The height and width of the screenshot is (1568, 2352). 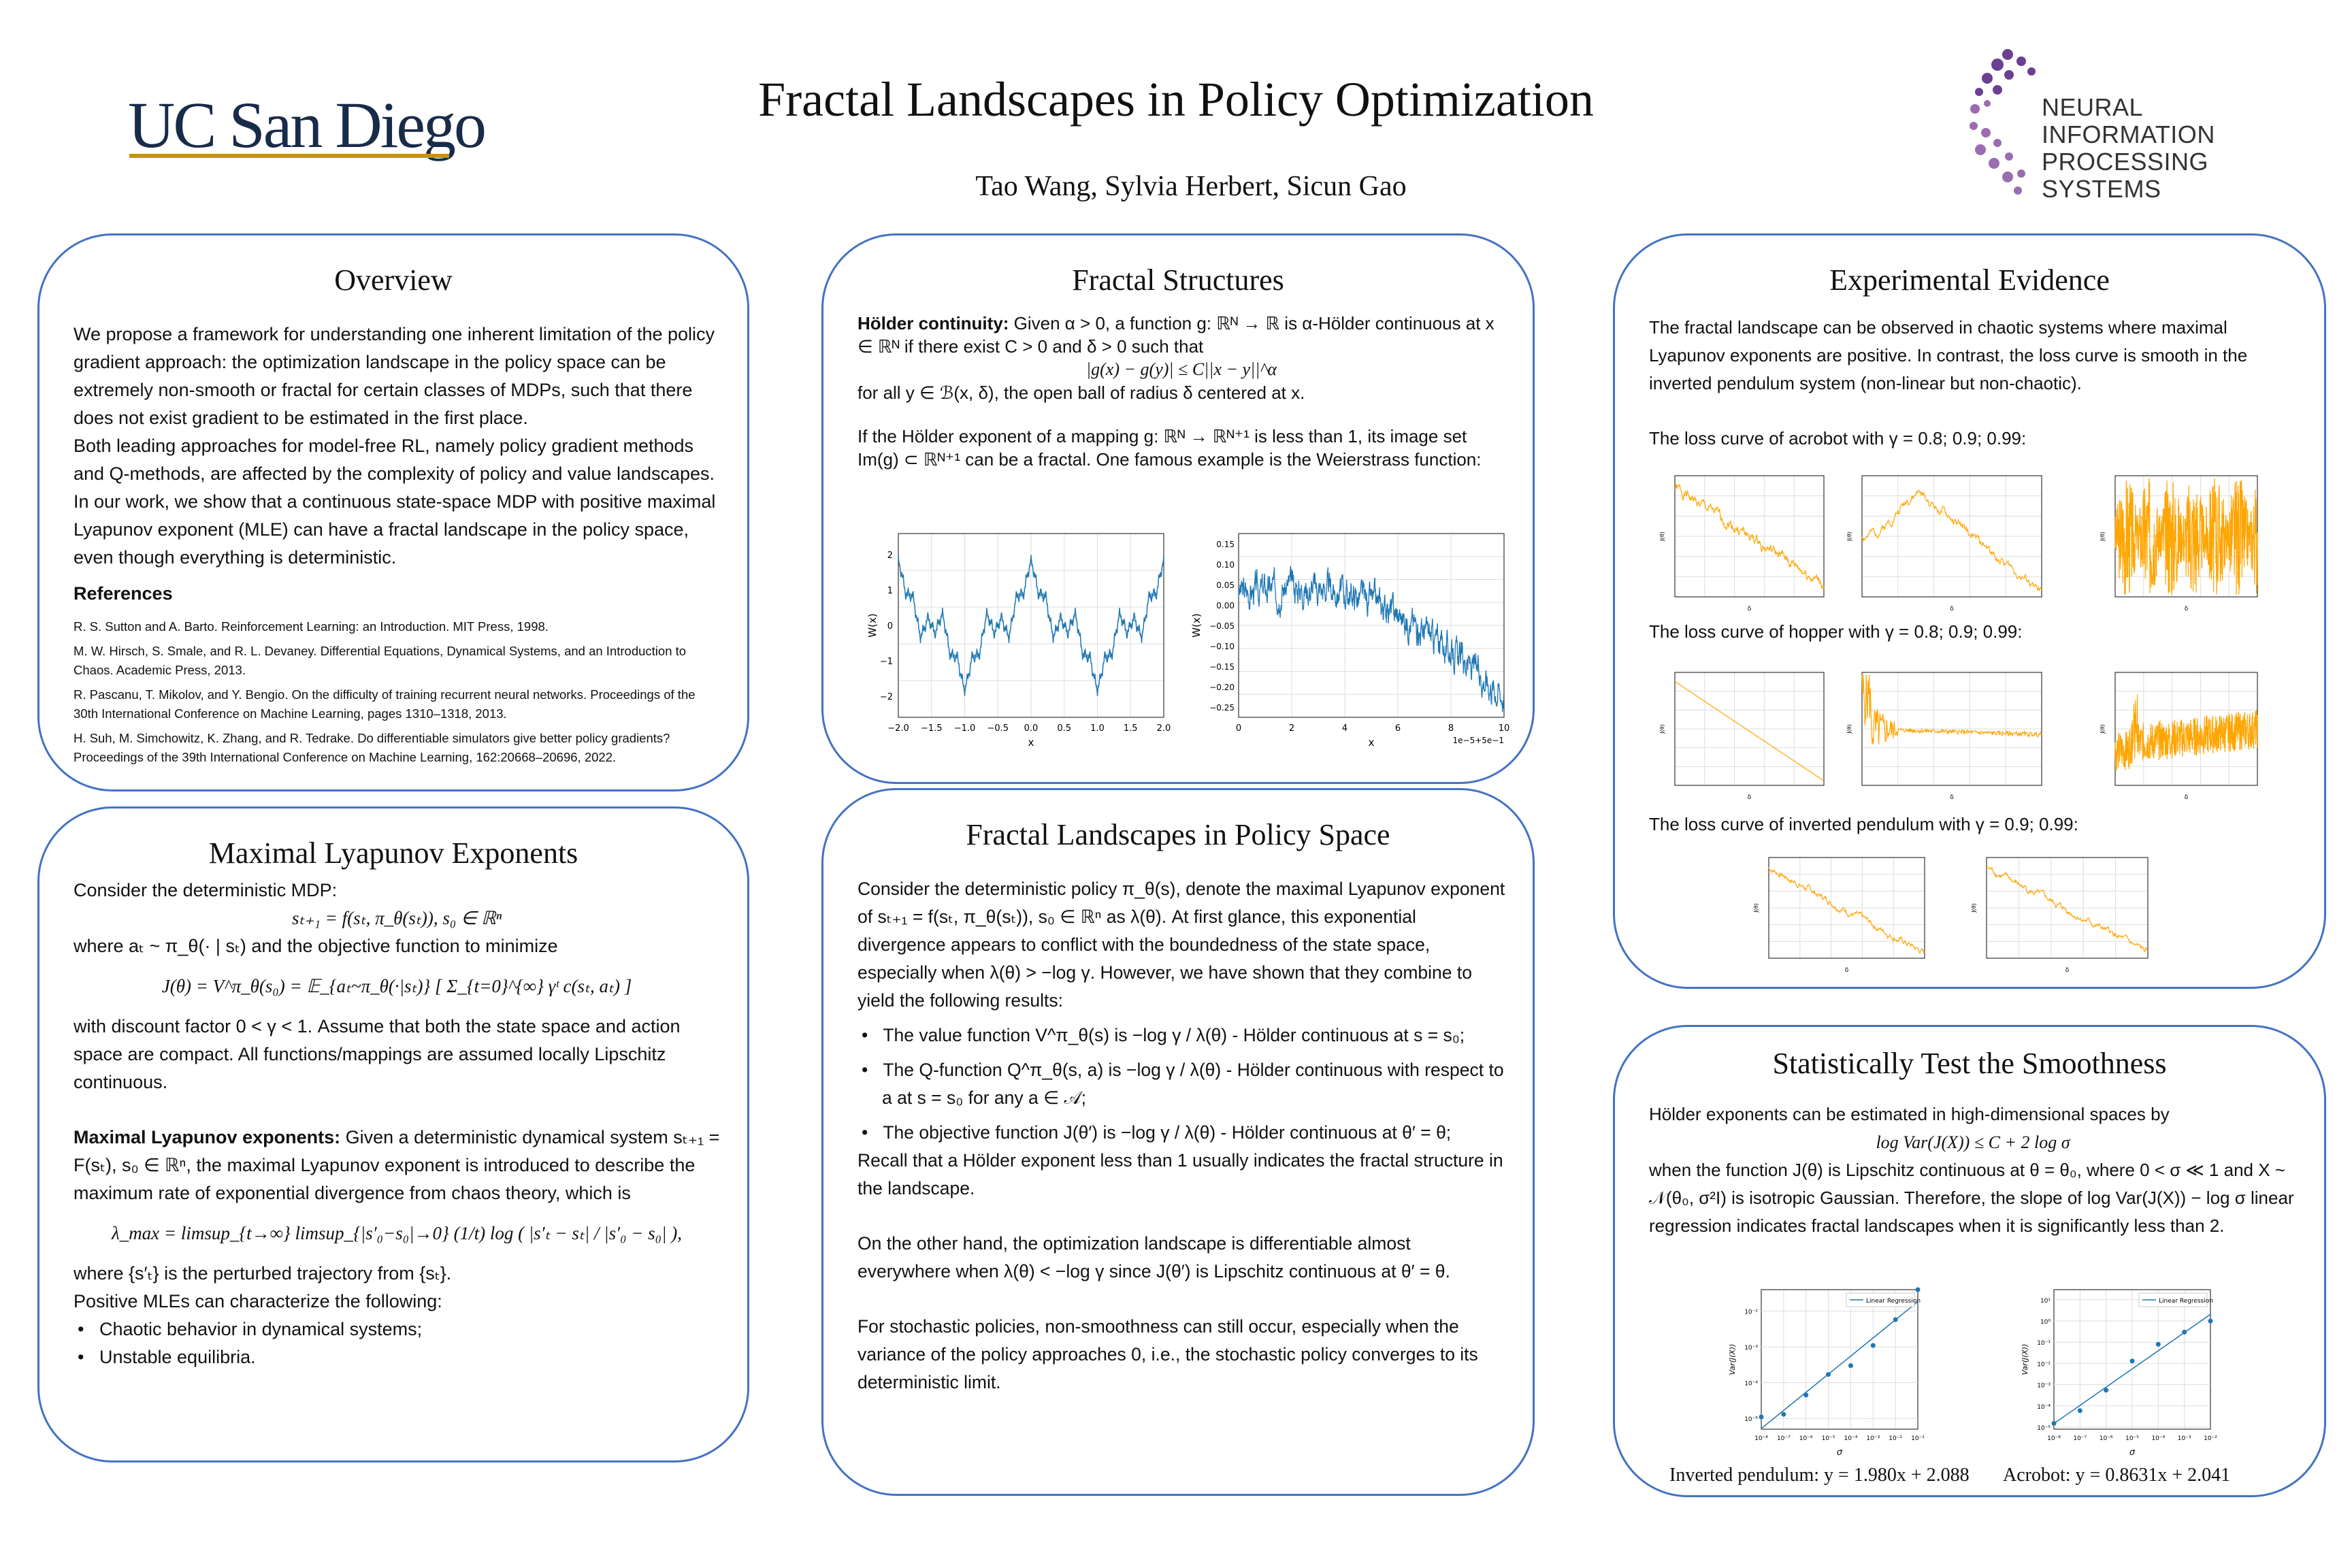 I want to click on acrobot-loss-plot-0.9: δ J(θ), so click(x=1944, y=544).